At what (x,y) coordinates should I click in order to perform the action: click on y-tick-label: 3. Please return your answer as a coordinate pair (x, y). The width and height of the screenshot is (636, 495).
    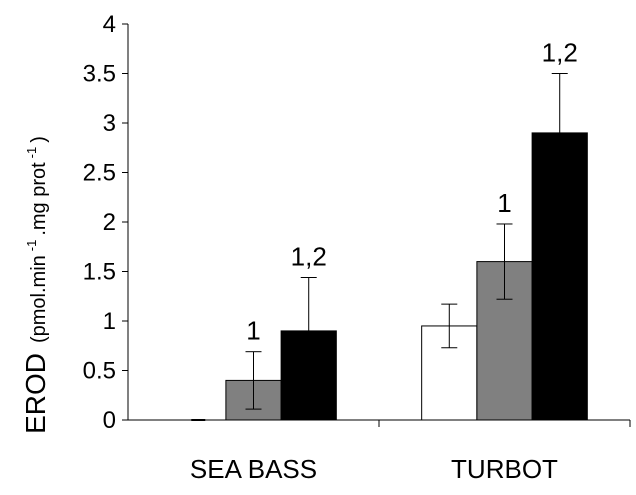
    Looking at the image, I should click on (109, 123).